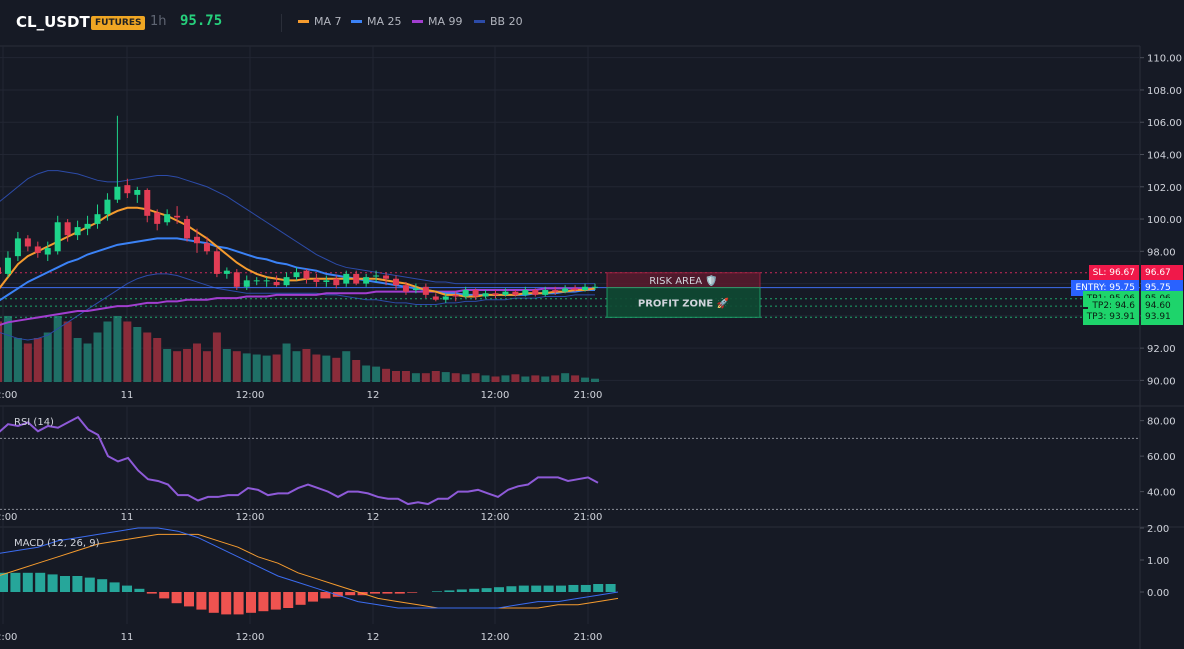 The width and height of the screenshot is (1184, 649). What do you see at coordinates (297, 227) in the screenshot?
I see `bb-upper-line` at bounding box center [297, 227].